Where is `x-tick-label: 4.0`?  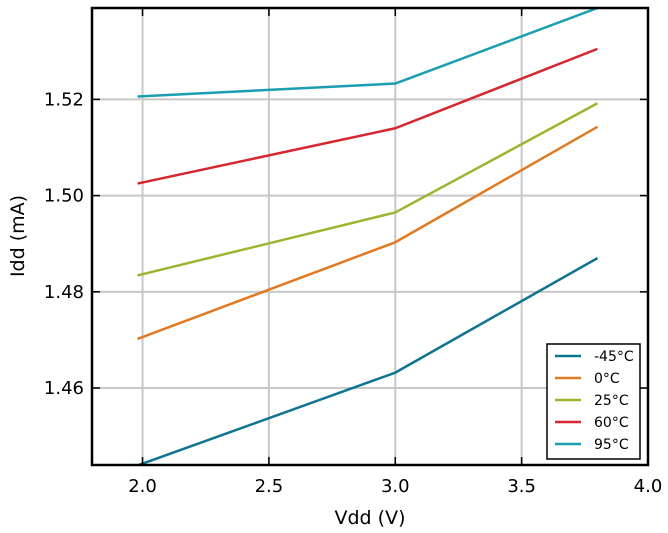
x-tick-label: 4.0 is located at coordinates (648, 486).